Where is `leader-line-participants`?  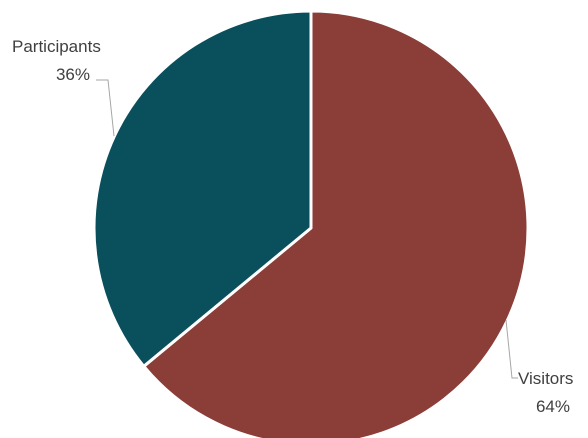
leader-line-participants is located at coordinates (105, 108).